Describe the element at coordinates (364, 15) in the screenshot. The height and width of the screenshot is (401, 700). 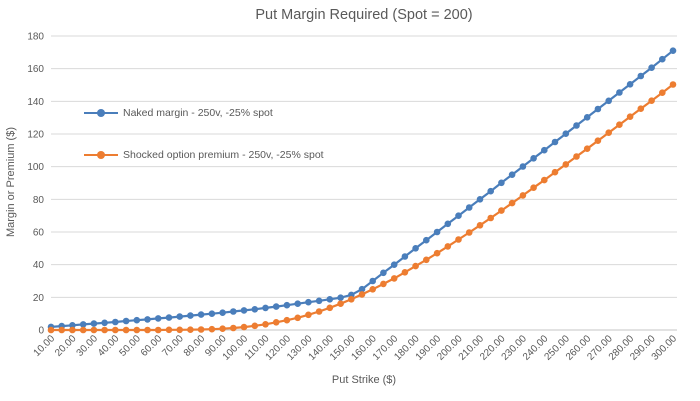
I see `chart-title: Put Margin Required (Spot = 200)` at that location.